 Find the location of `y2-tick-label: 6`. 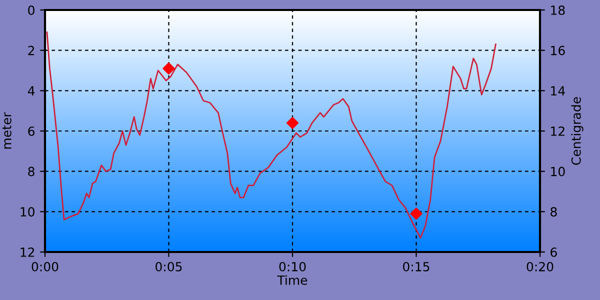

y2-tick-label: 6 is located at coordinates (553, 252).